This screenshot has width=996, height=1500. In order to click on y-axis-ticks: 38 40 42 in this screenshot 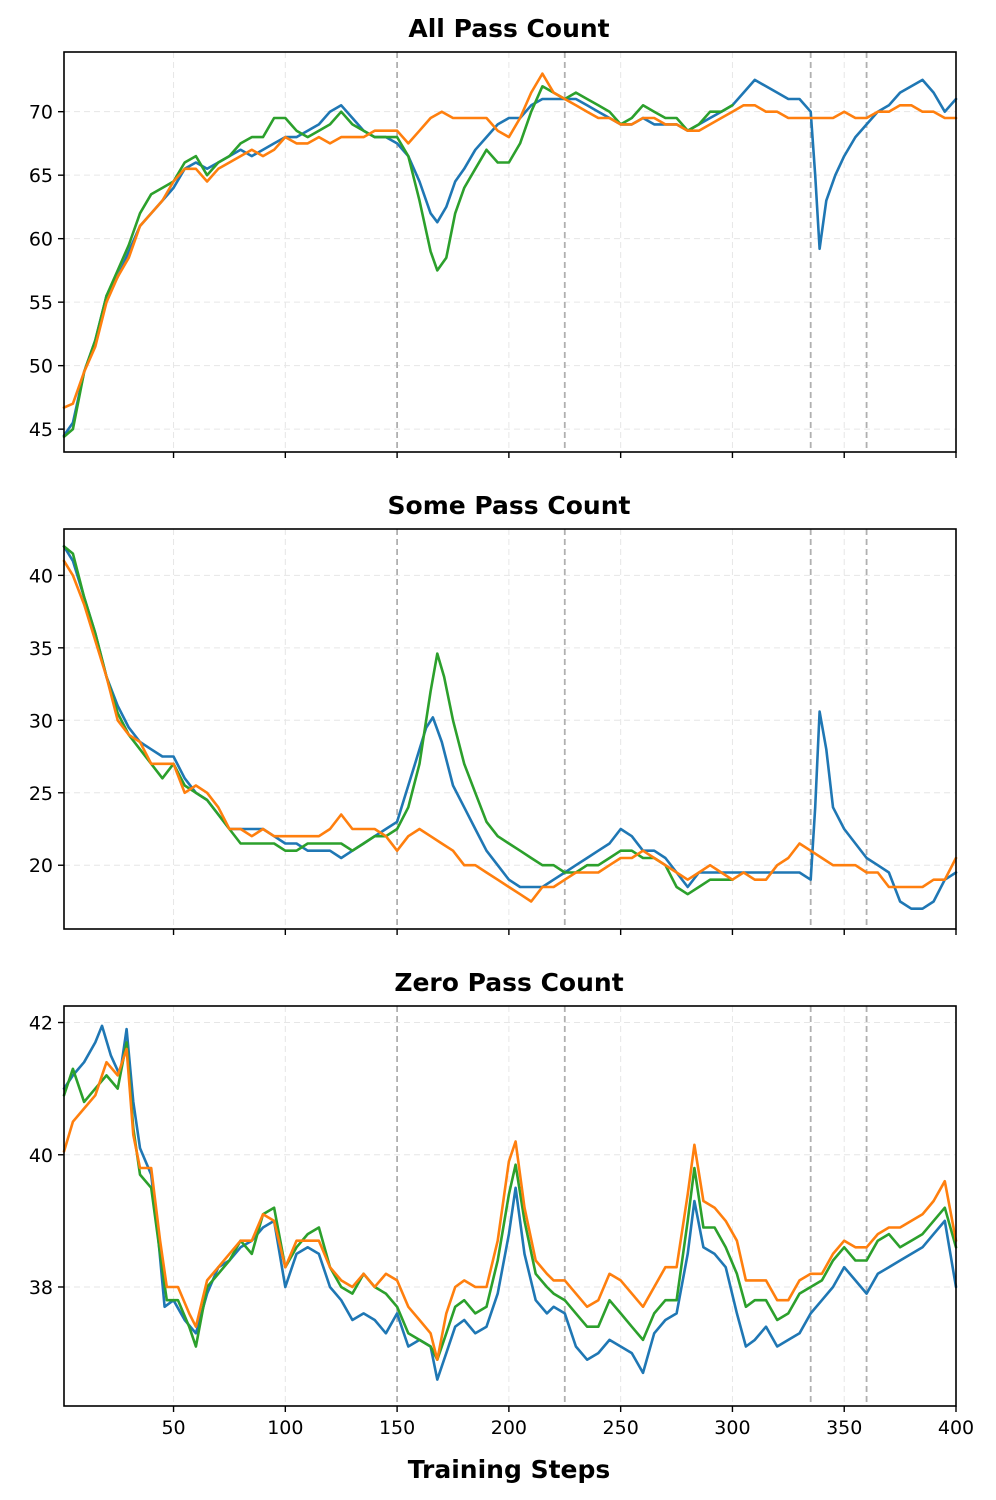, I will do `click(46, 1156)`.